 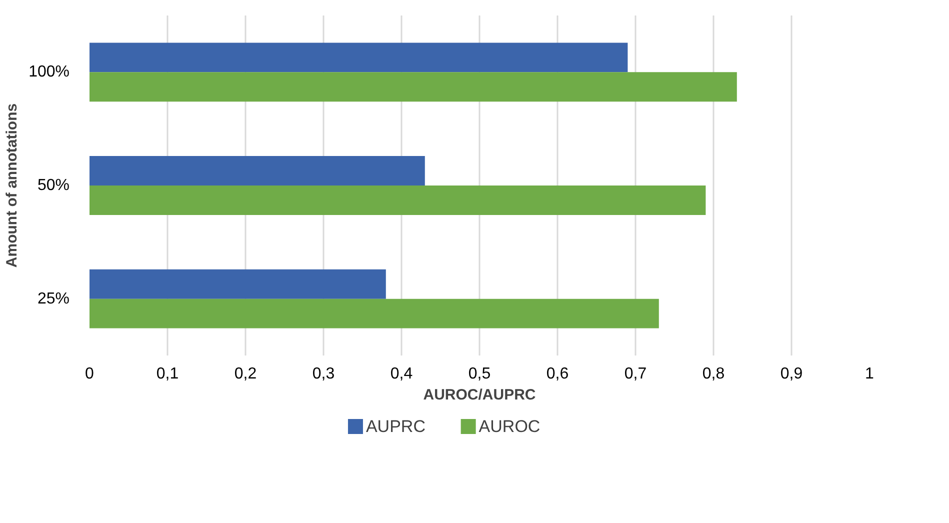 What do you see at coordinates (557, 374) in the screenshot?
I see `x-tick-label: 0,6` at bounding box center [557, 374].